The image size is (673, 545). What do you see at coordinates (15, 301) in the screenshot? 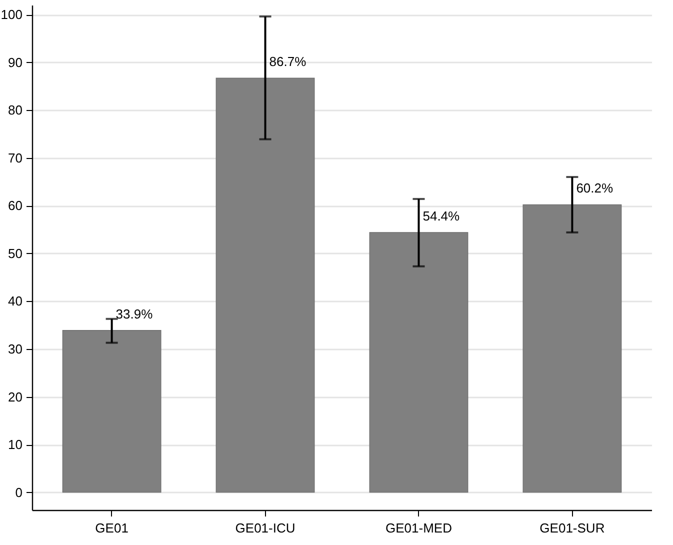
I see `y-tick-label: 40` at bounding box center [15, 301].